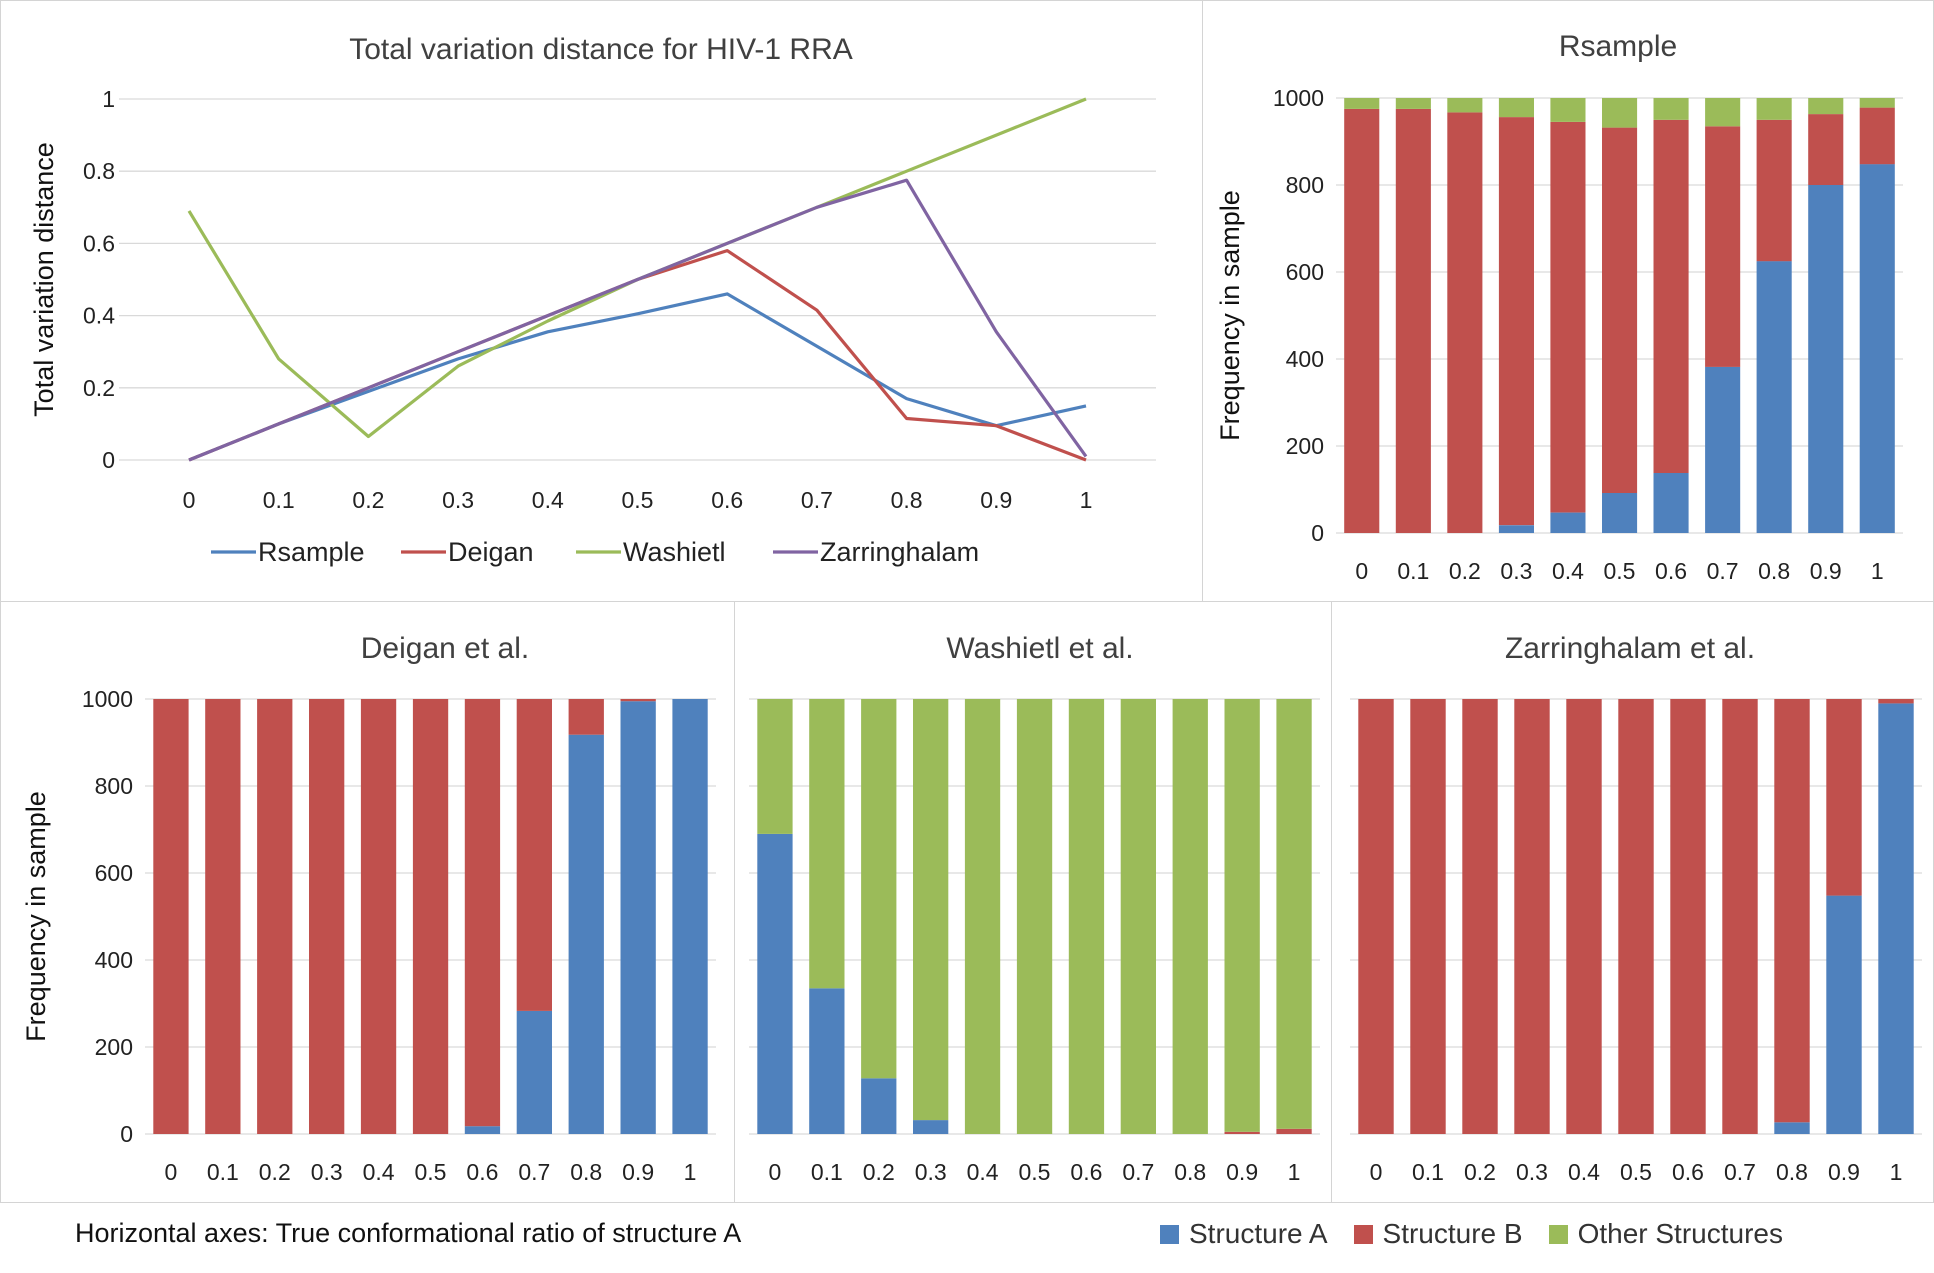  What do you see at coordinates (1680, 1233) in the screenshot?
I see `legend-label-other-structures: Other Structures` at bounding box center [1680, 1233].